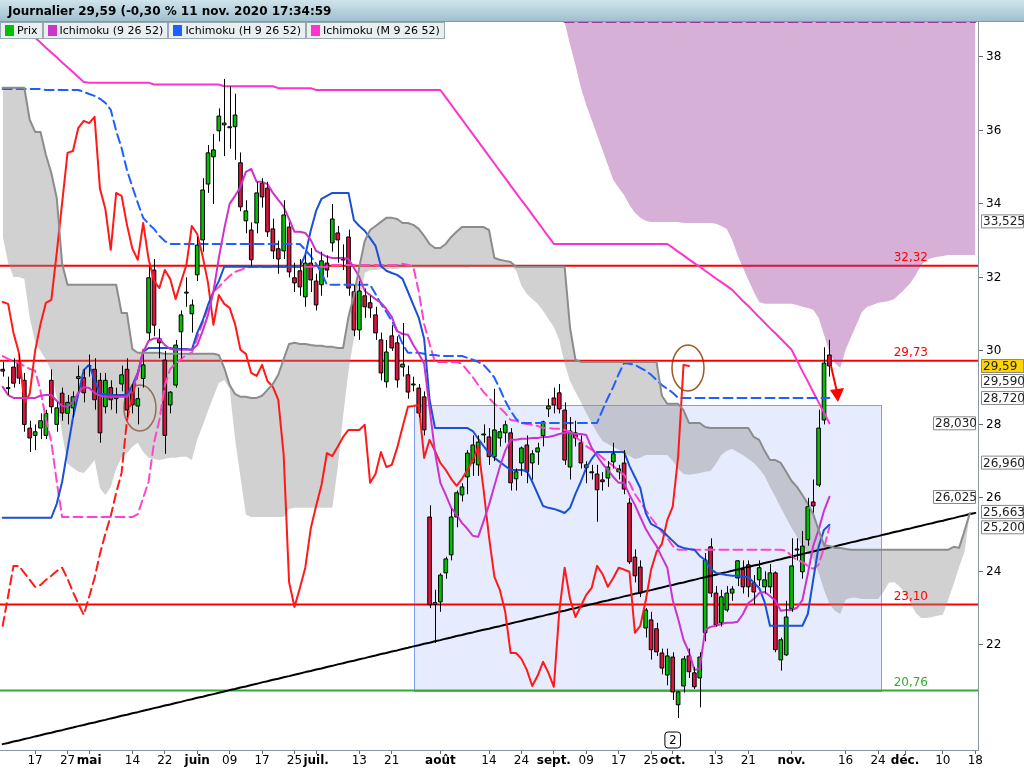 The width and height of the screenshot is (1024, 768). I want to click on y-tick-label: 24, so click(994, 570).